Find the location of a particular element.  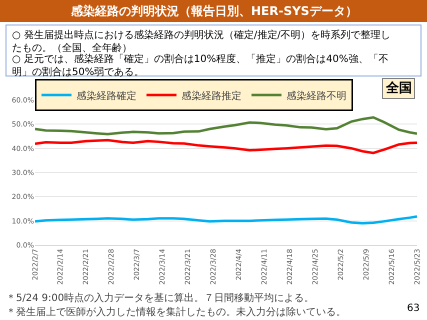

legend-label: 感染経路推定 is located at coordinates (212, 96).